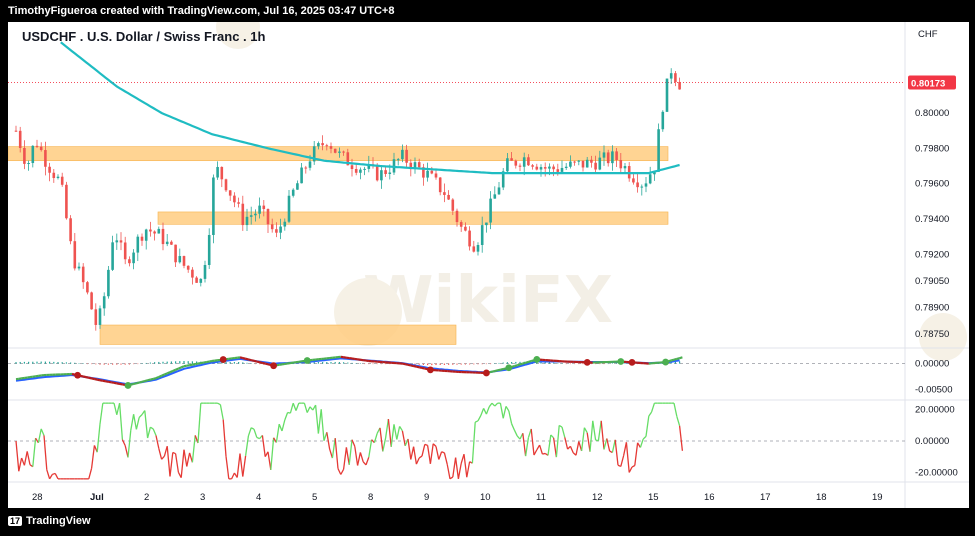  I want to click on price-tick-label: 0.78750, so click(932, 334).